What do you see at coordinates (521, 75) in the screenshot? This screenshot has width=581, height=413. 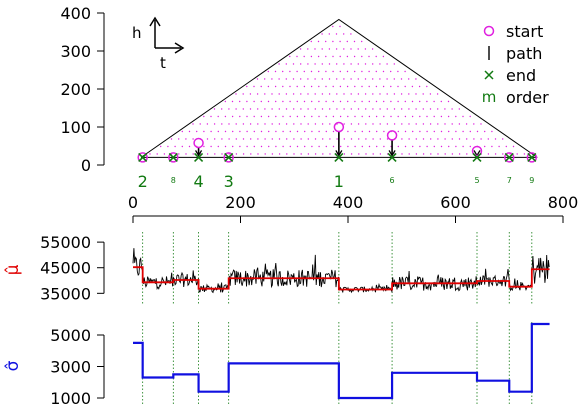 I see `legend-label: end` at bounding box center [521, 75].